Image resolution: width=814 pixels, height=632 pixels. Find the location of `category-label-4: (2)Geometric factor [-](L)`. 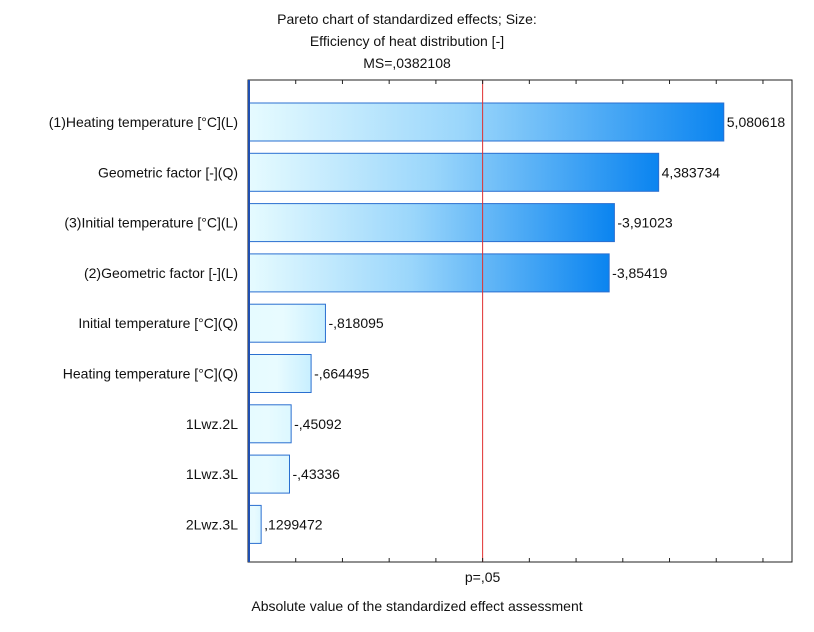

category-label-4: (2)Geometric factor [-](L) is located at coordinates (161, 273).